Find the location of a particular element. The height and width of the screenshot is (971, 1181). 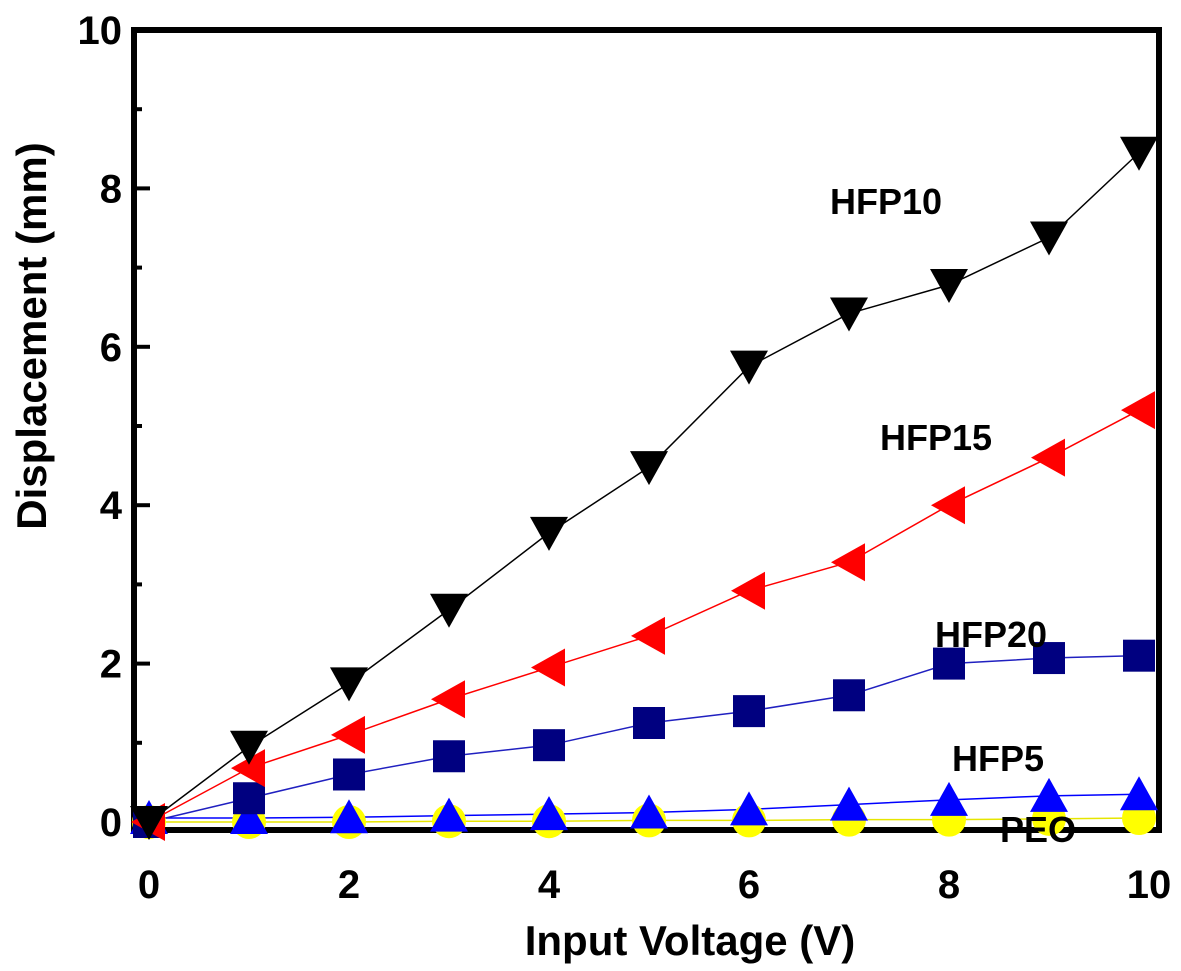

y-tick-label: 4 is located at coordinates (111, 506).